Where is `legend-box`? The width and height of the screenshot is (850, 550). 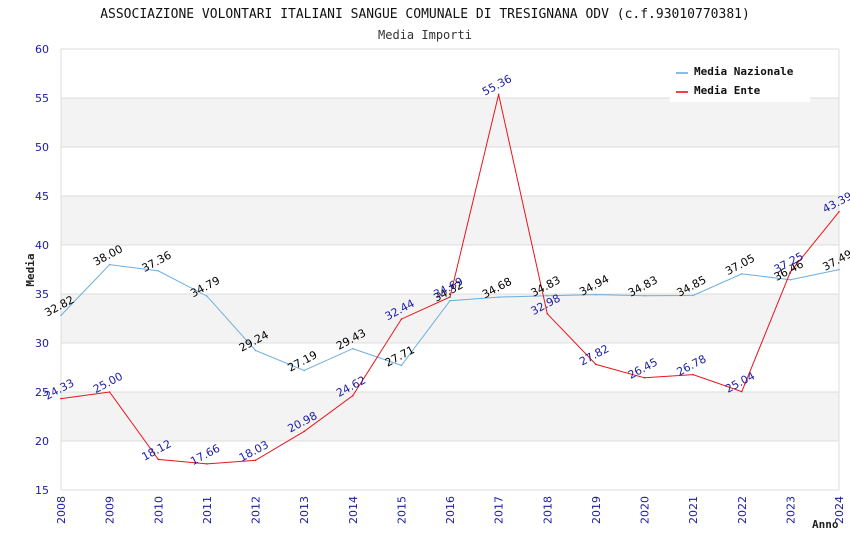
legend-box is located at coordinates (740, 80).